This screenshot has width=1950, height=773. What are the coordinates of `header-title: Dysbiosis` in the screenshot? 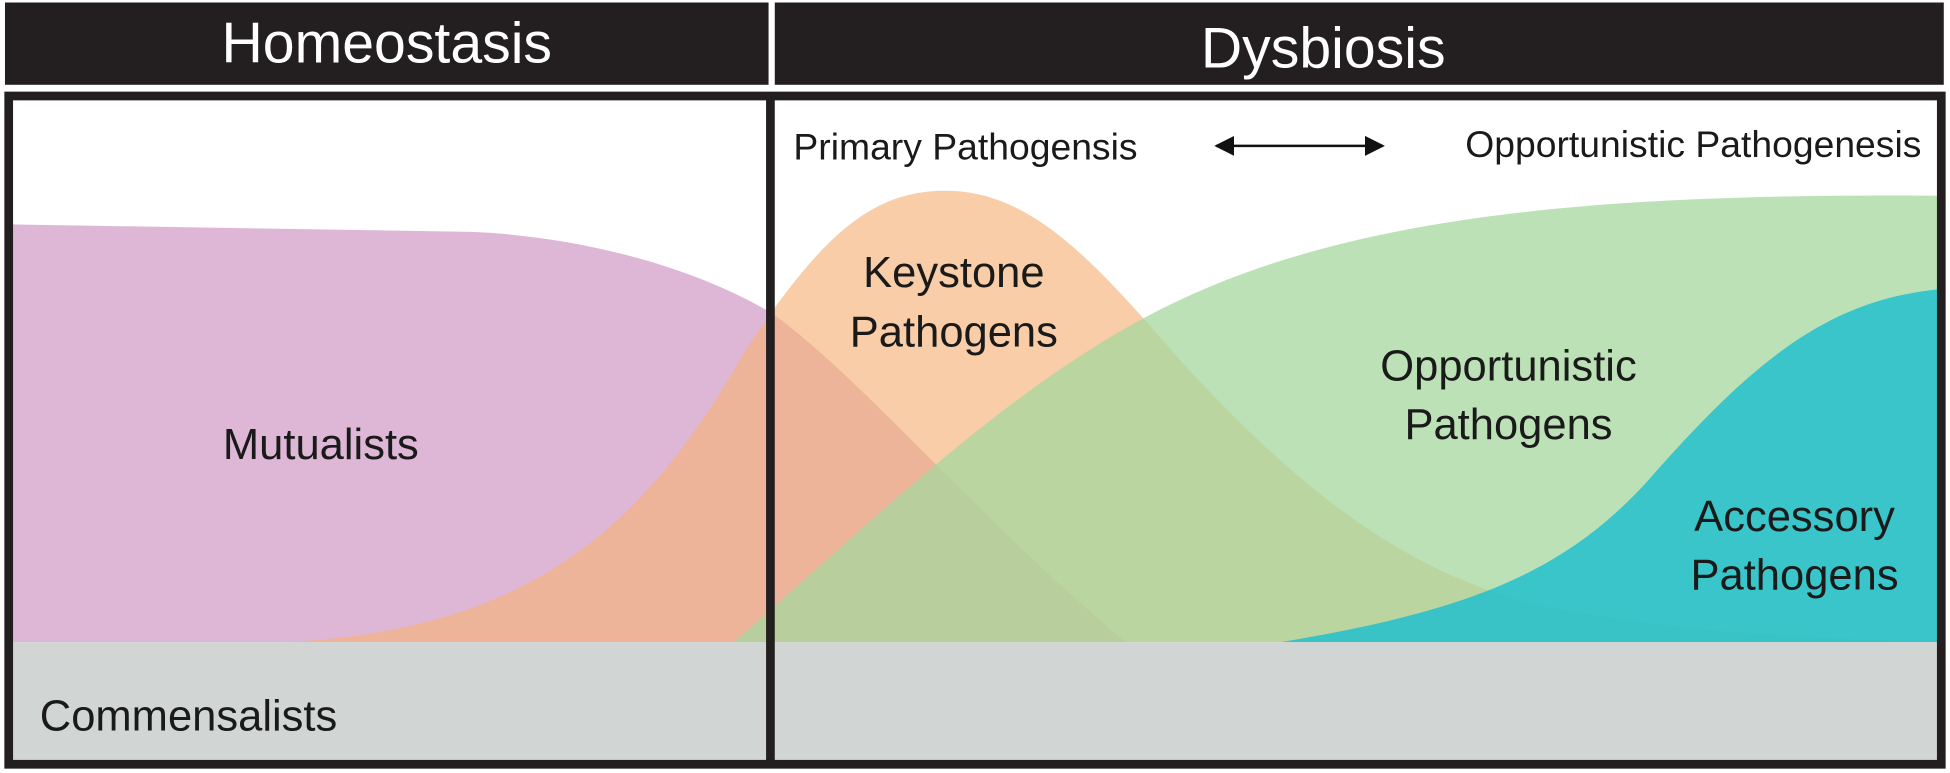 It's located at (1323, 48).